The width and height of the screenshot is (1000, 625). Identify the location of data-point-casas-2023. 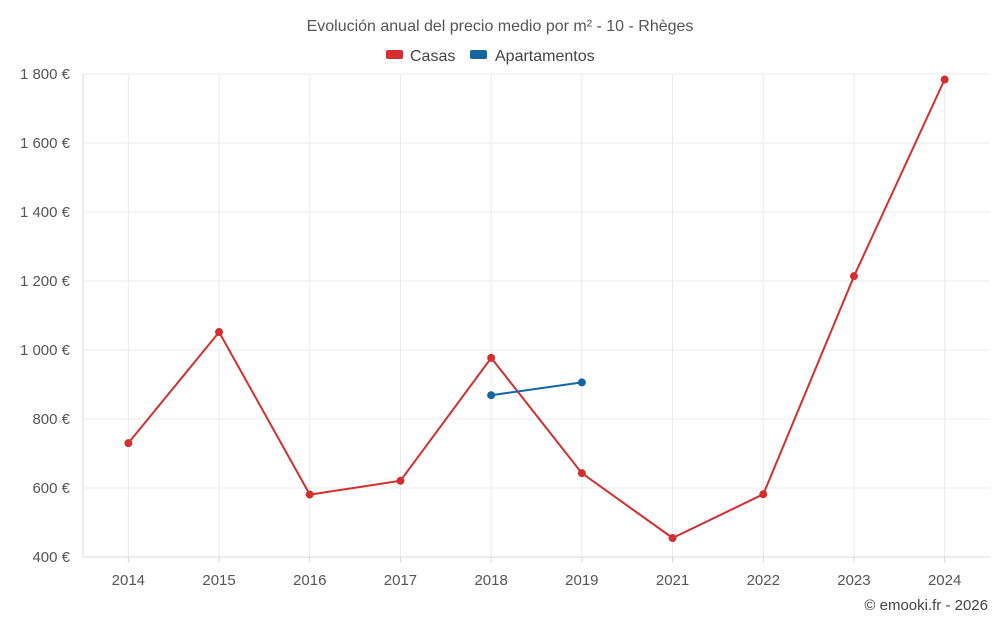
(853, 276).